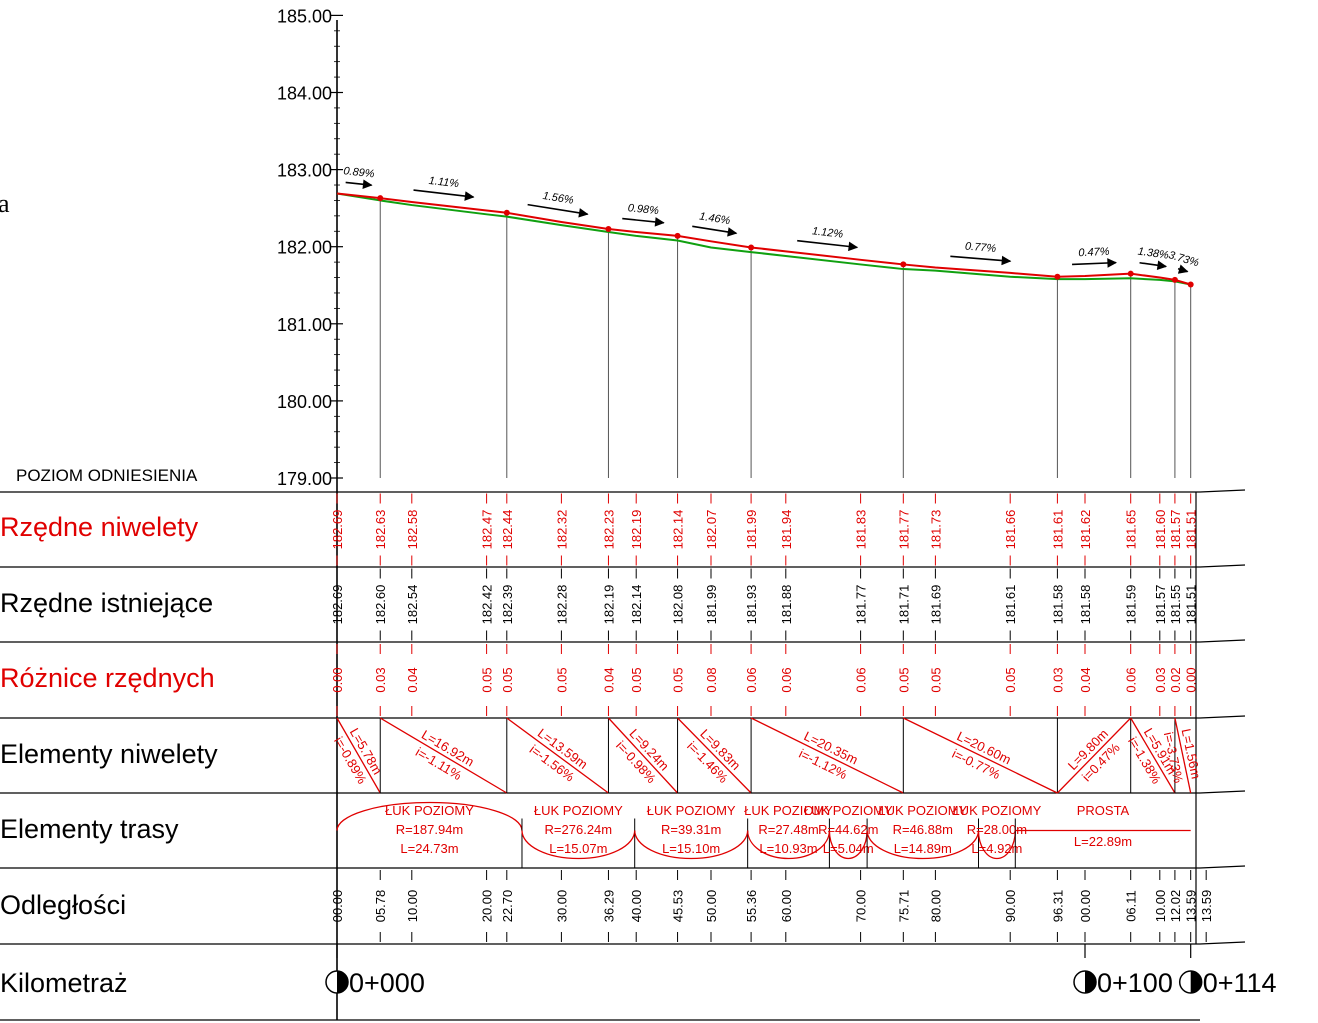 This screenshot has height=1023, width=1318. Describe the element at coordinates (608, 605) in the screenshot. I see `existing-elevation-value: 182.19` at that location.